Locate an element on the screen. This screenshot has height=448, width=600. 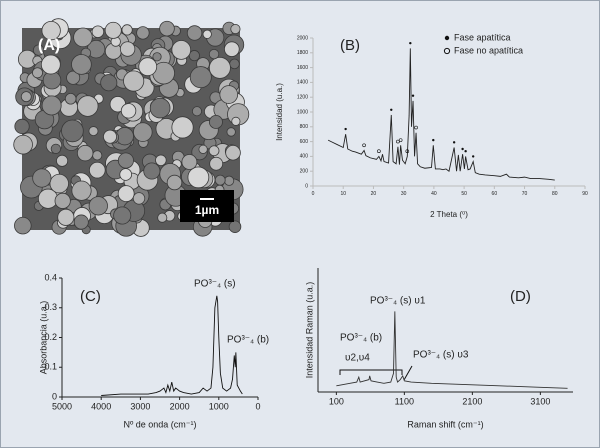
x-tick-label: 10 is located at coordinates (343, 194).